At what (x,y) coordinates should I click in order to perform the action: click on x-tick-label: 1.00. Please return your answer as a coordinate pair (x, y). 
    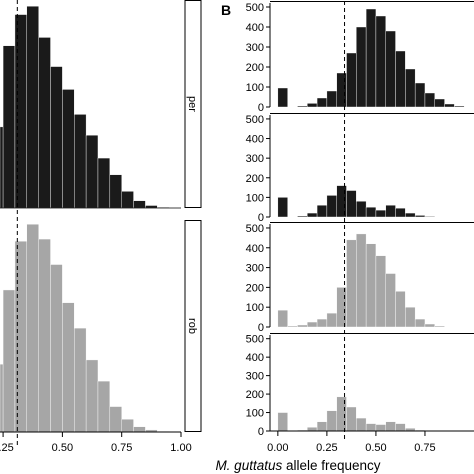
    Looking at the image, I should click on (180, 448).